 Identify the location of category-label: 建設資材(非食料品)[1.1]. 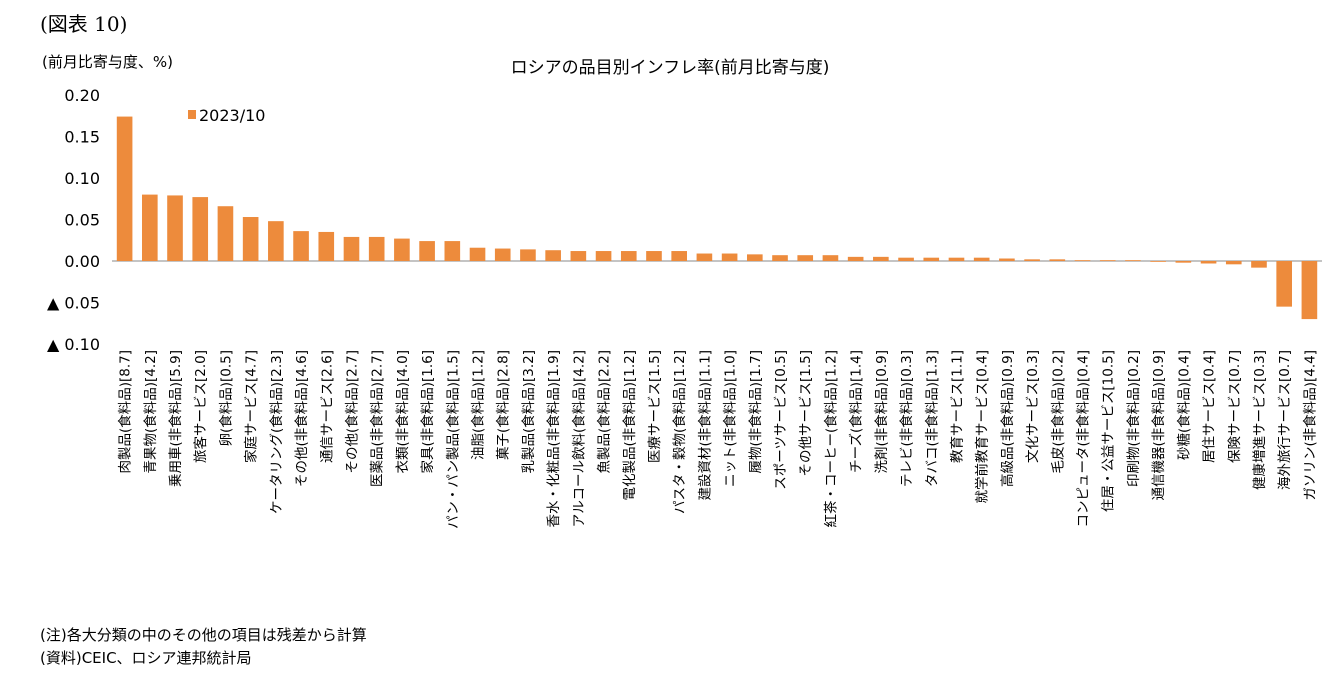
(704, 425).